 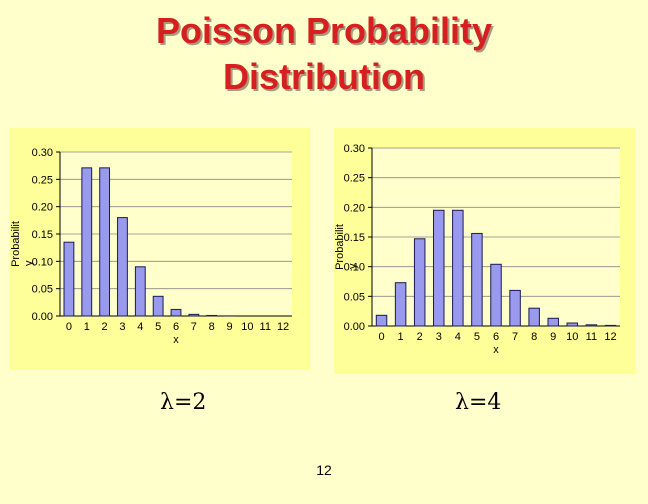 I want to click on lambda2-y-axis-label-2: y, so click(x=29, y=263).